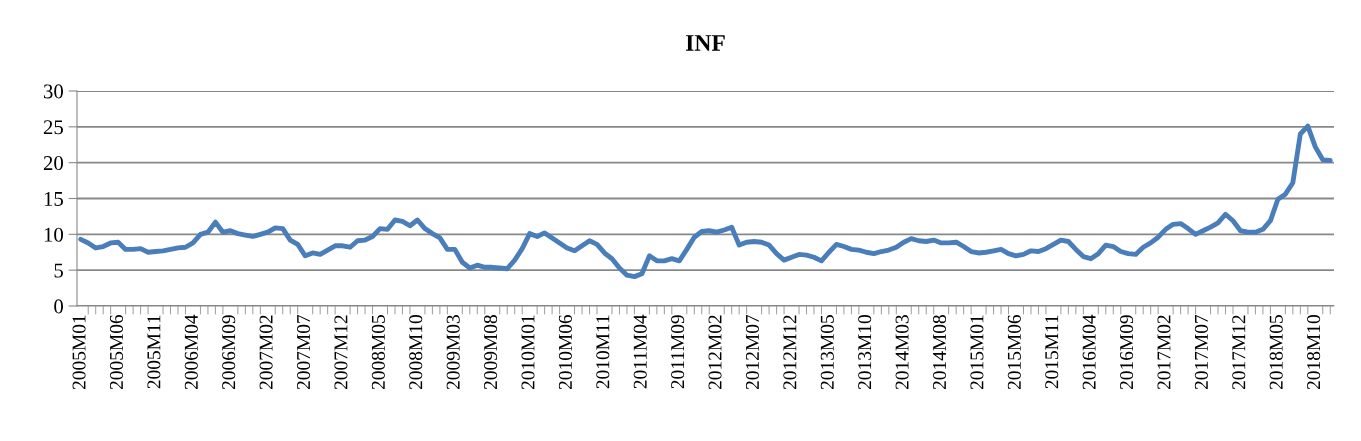 The image size is (1361, 441). Describe the element at coordinates (1052, 352) in the screenshot. I see `x-tick-label: 2015M11` at that location.